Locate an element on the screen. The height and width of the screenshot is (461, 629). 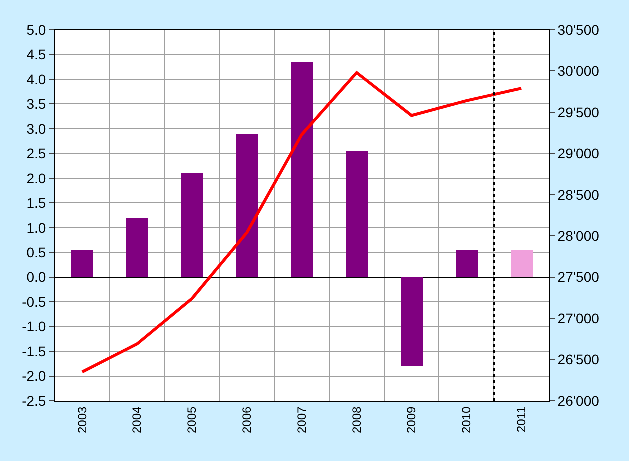
y-tick-label: -1.0 is located at coordinates (34, 326).